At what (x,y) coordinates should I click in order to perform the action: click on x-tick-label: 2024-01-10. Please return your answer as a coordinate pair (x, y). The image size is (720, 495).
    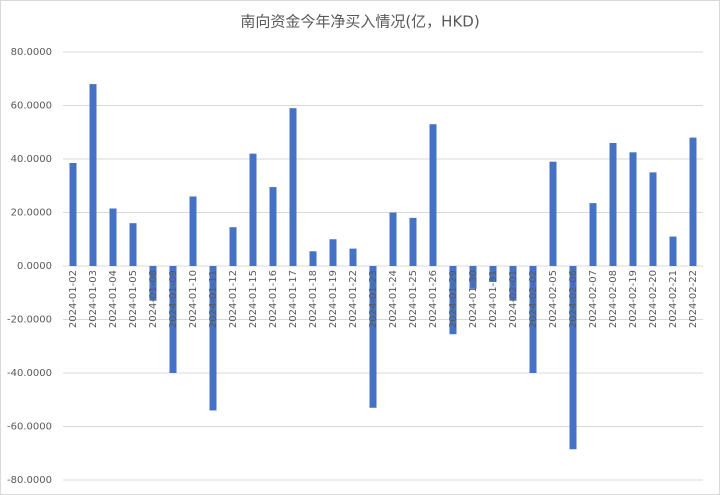
    Looking at the image, I should click on (193, 299).